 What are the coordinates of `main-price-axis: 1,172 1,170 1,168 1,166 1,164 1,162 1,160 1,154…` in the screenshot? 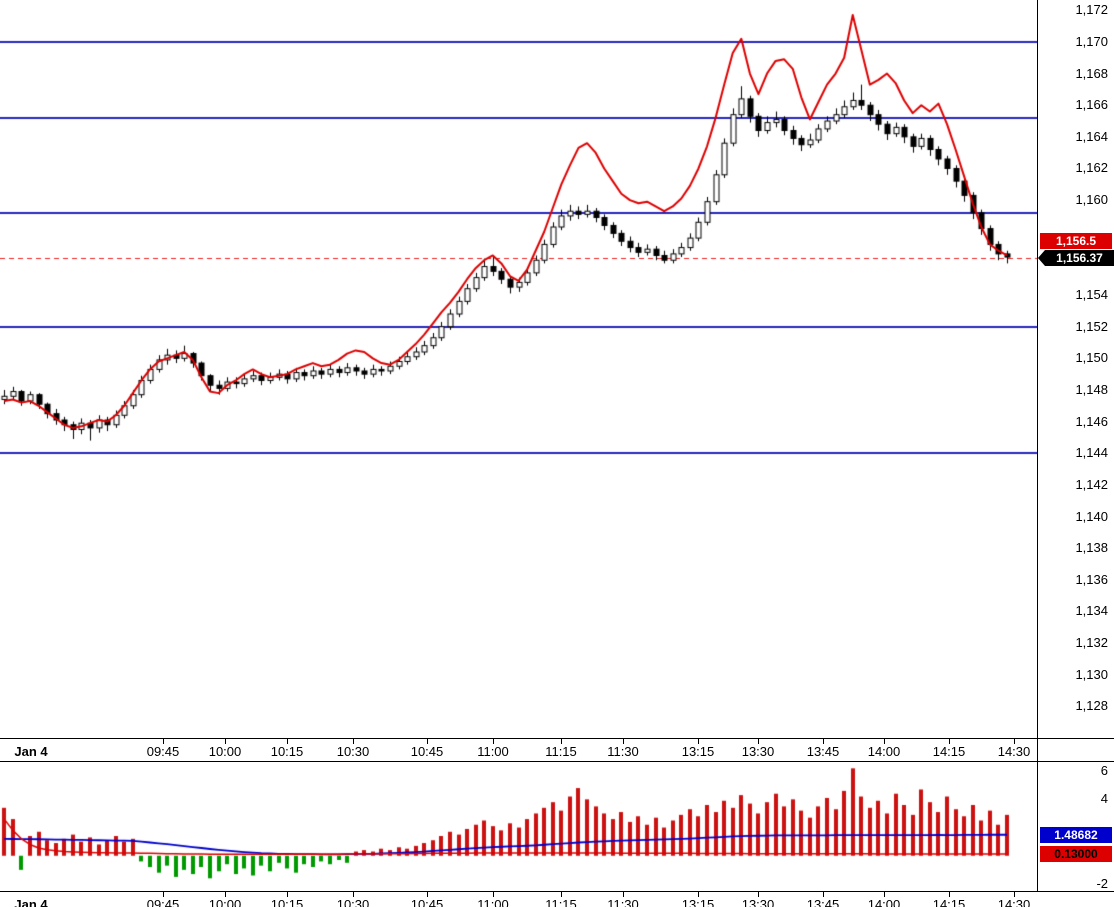 It's located at (1075, 369).